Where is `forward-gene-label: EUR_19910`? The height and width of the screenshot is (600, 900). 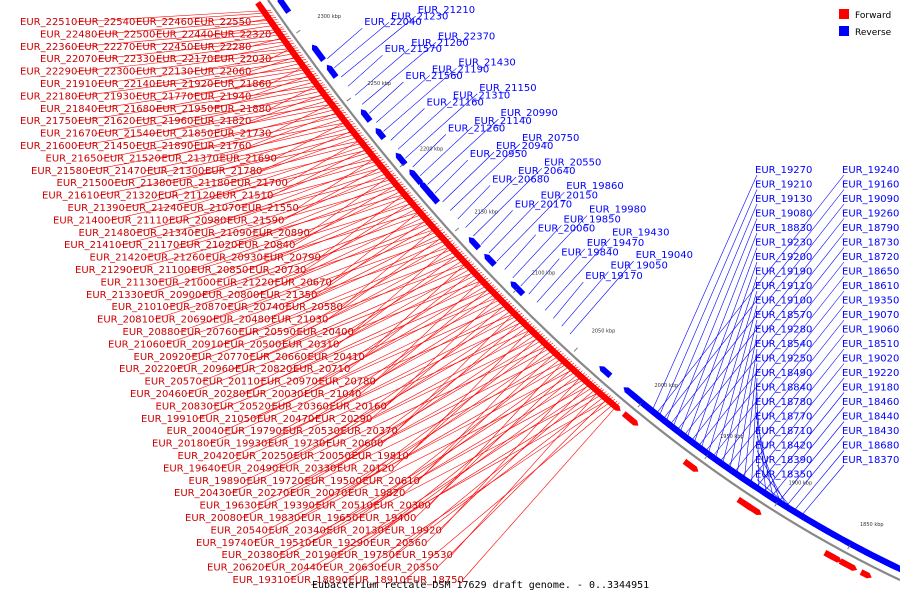
forward-gene-label: EUR_19910 is located at coordinates (169, 419).